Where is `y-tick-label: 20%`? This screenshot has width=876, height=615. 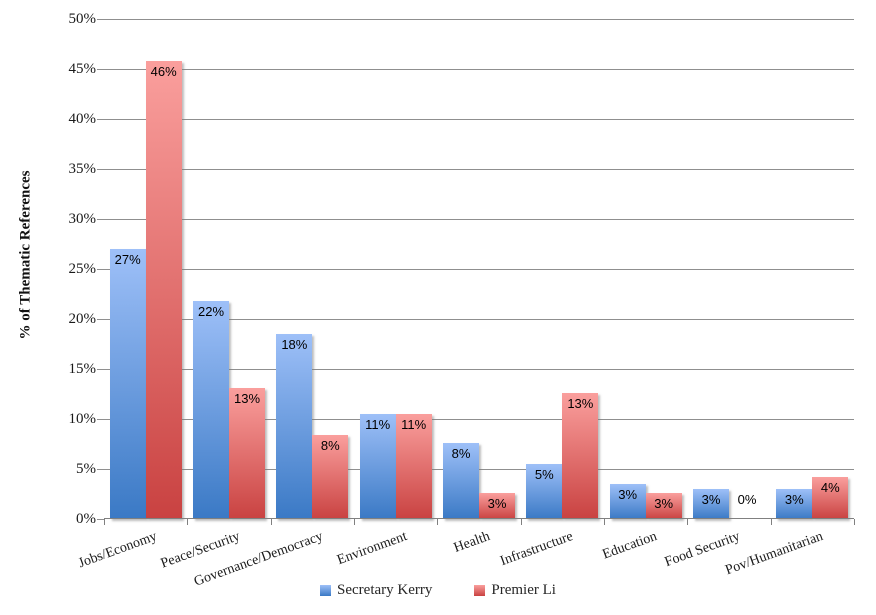 y-tick-label: 20% is located at coordinates (82, 319).